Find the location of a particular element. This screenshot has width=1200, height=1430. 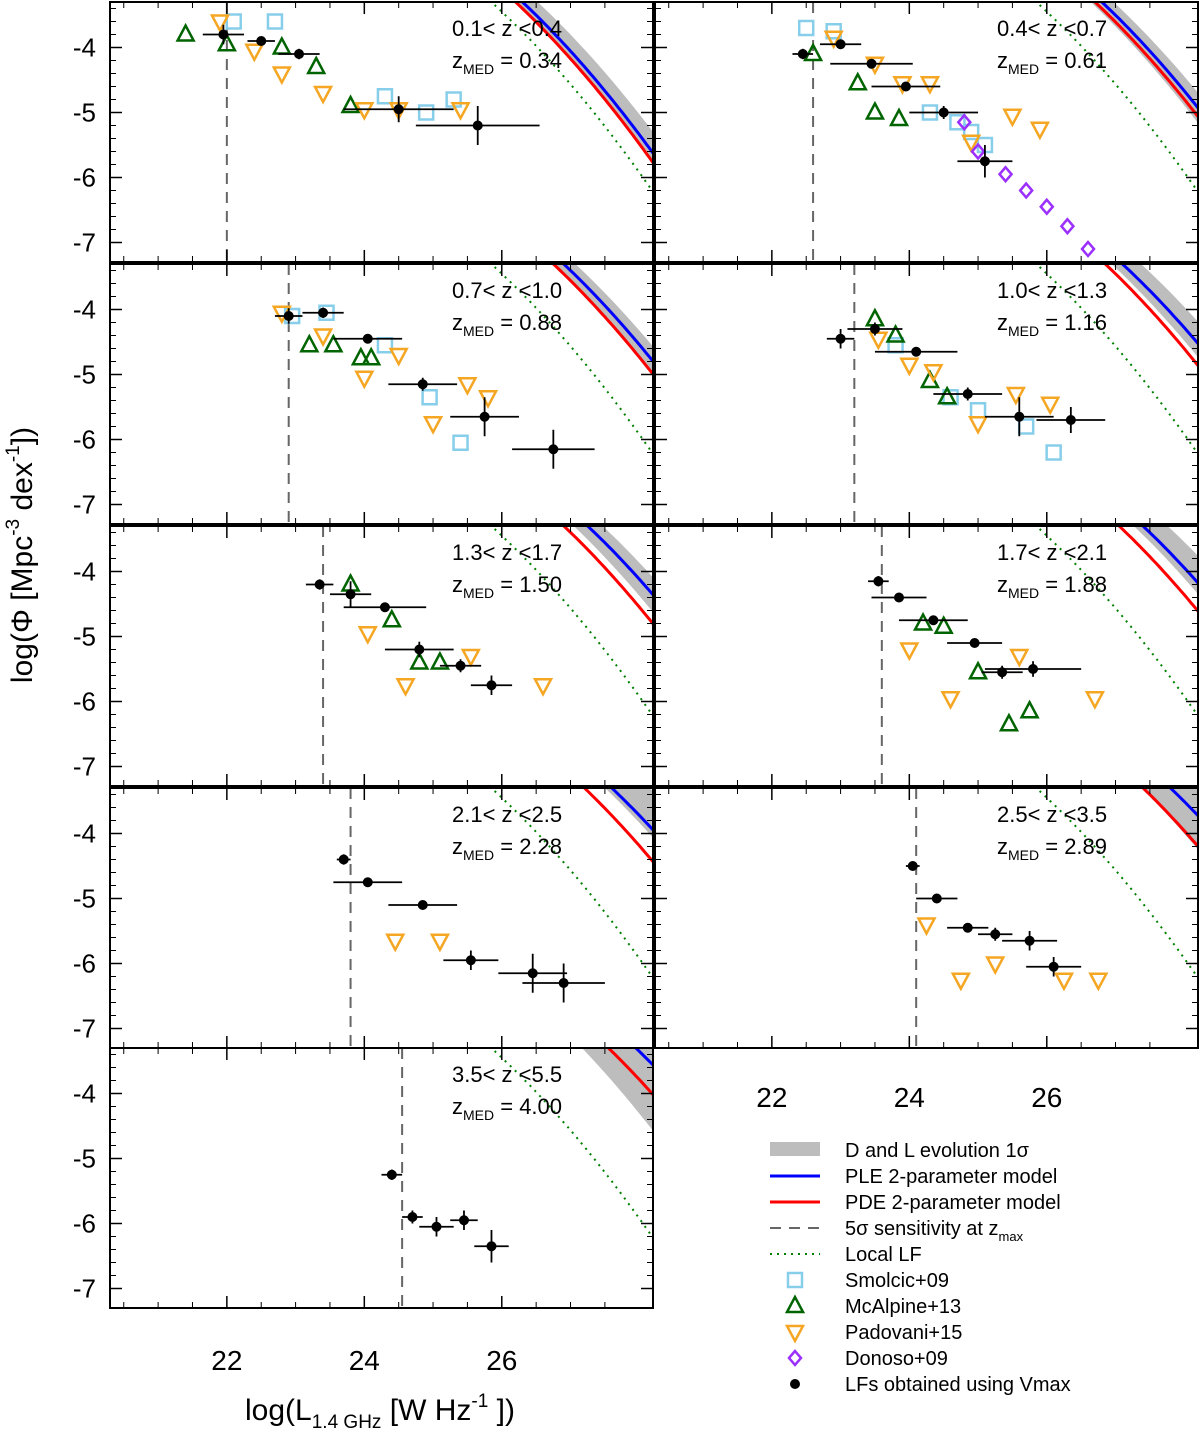

zmed-label: zMED = 1.16 is located at coordinates (1052, 324).